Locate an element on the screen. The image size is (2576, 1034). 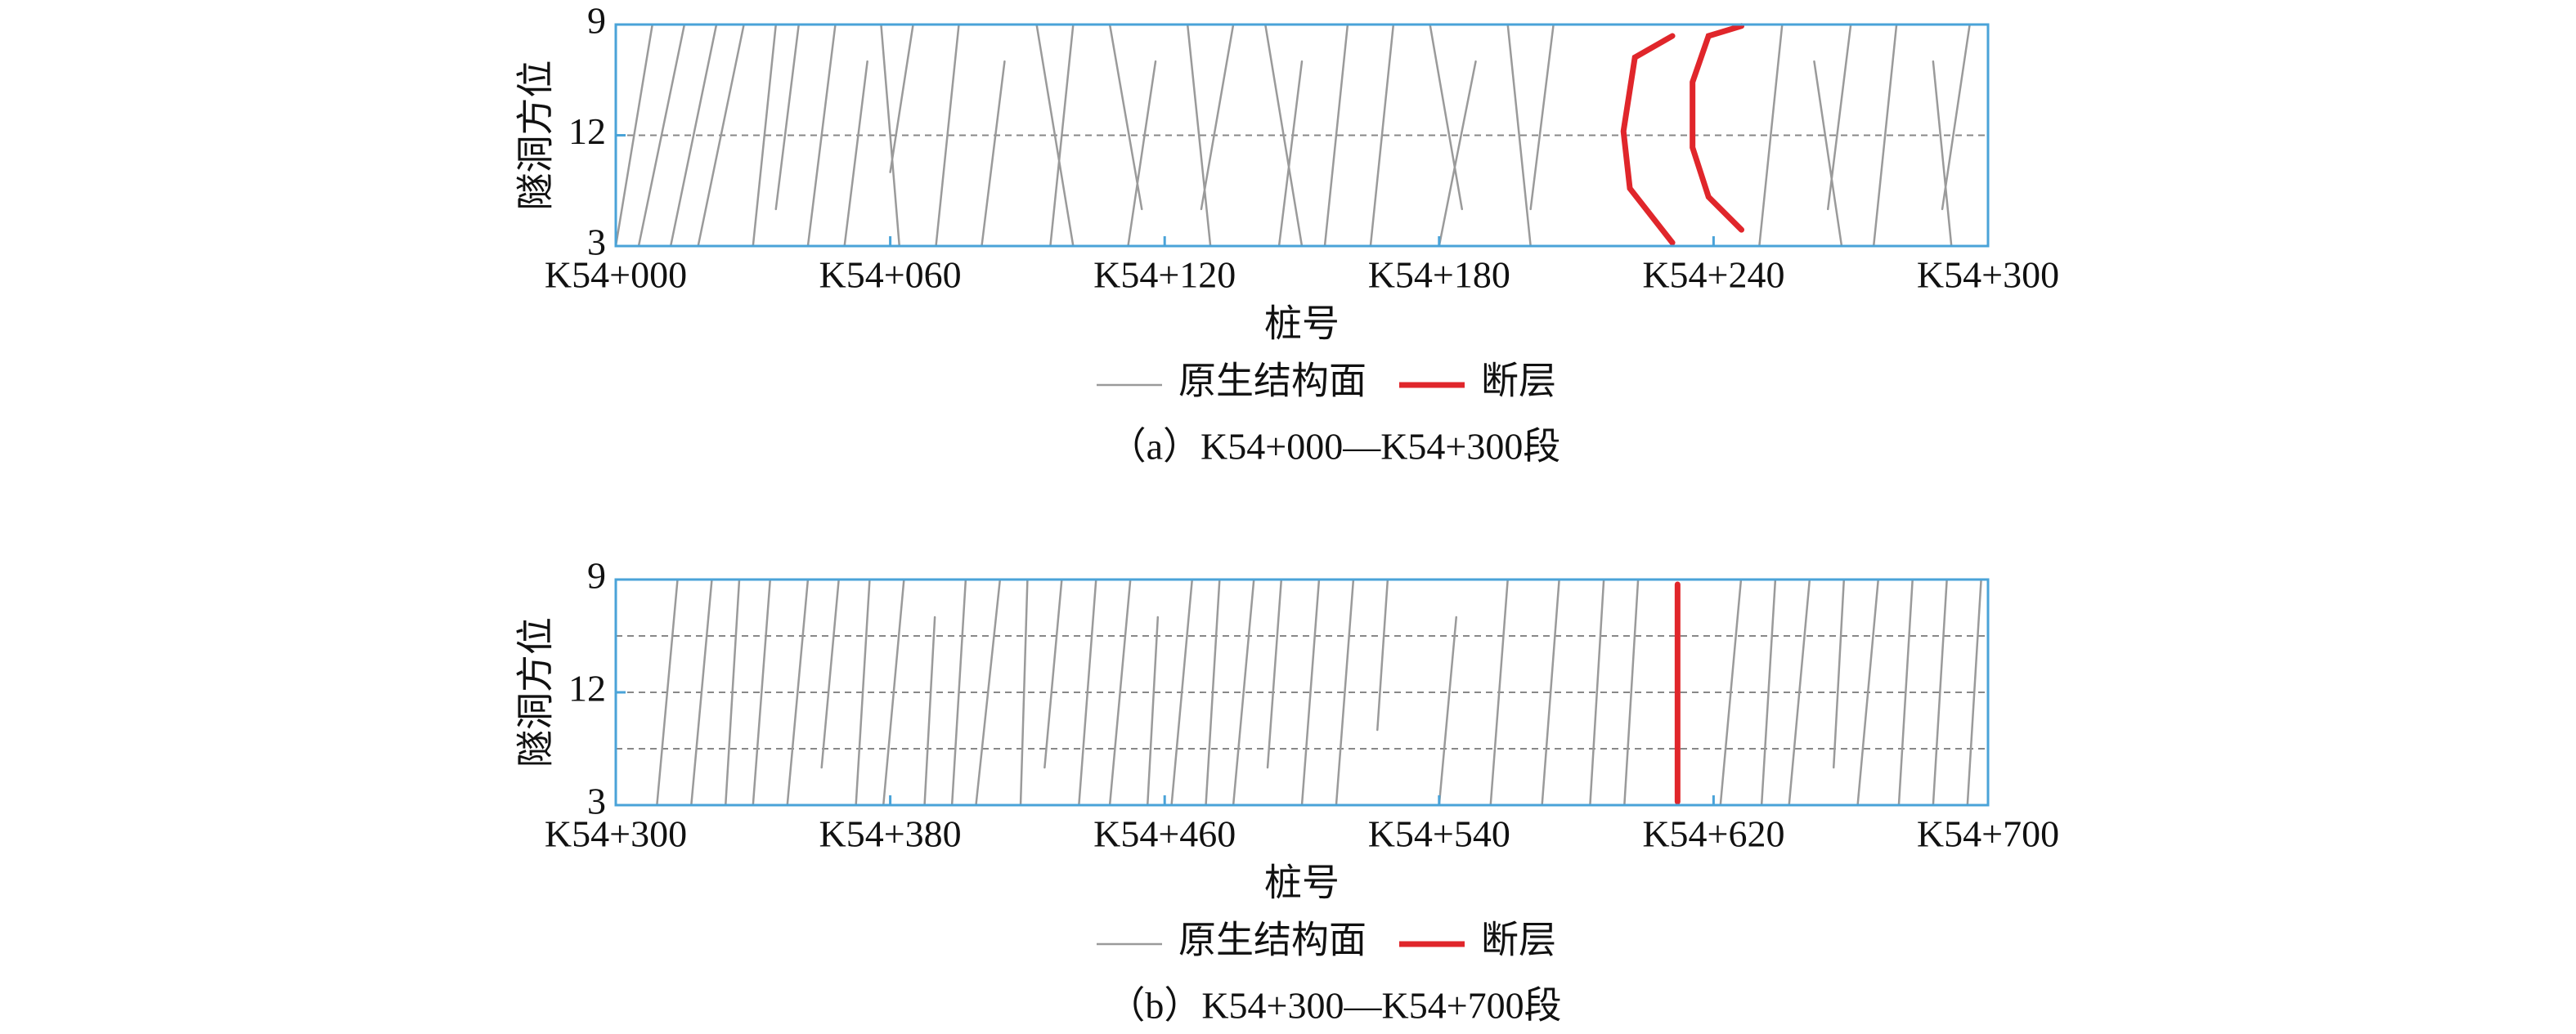
x-tick-label: K54+460 is located at coordinates (1164, 834).